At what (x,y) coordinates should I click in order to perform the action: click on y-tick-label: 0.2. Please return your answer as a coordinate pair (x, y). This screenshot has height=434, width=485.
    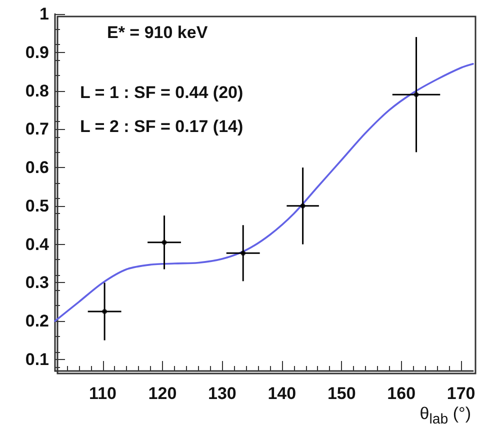
    Looking at the image, I should click on (37, 321).